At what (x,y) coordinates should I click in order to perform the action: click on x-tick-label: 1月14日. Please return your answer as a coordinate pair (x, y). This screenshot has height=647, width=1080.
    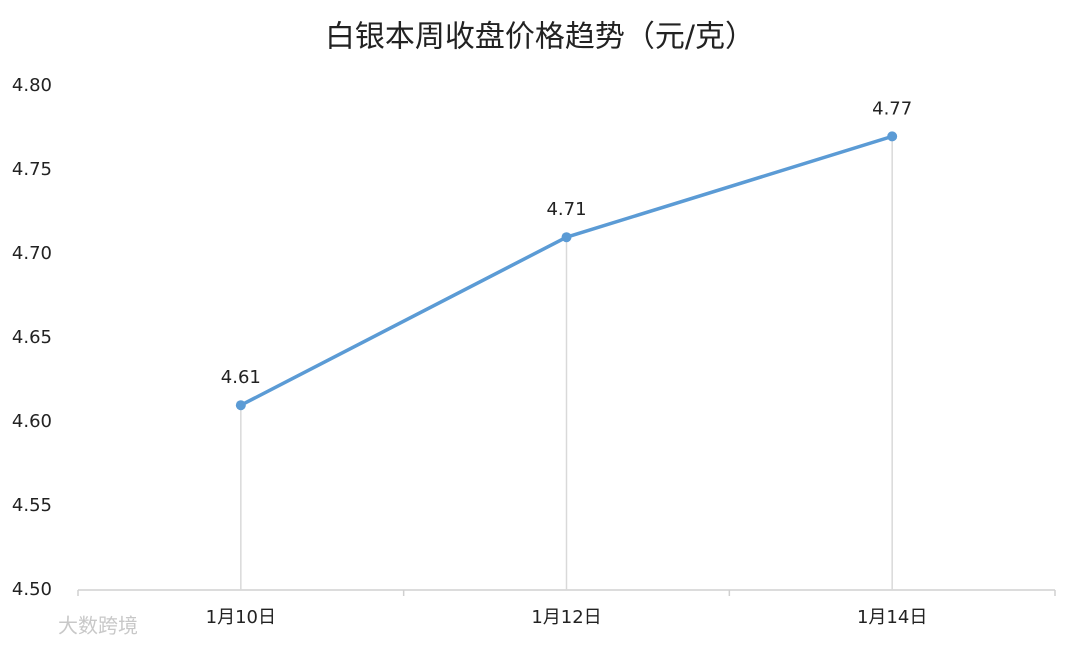
    Looking at the image, I should click on (892, 617).